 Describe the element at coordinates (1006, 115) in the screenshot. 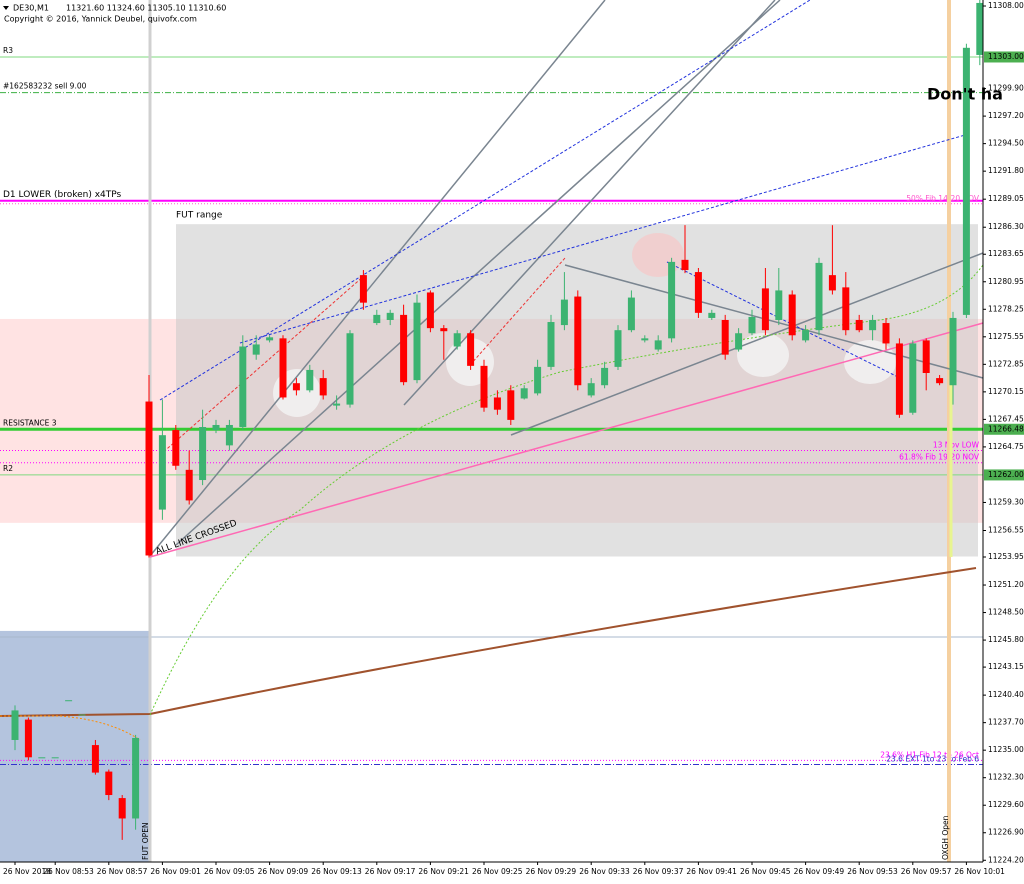

I see `y-tick-label: 11297.20` at that location.